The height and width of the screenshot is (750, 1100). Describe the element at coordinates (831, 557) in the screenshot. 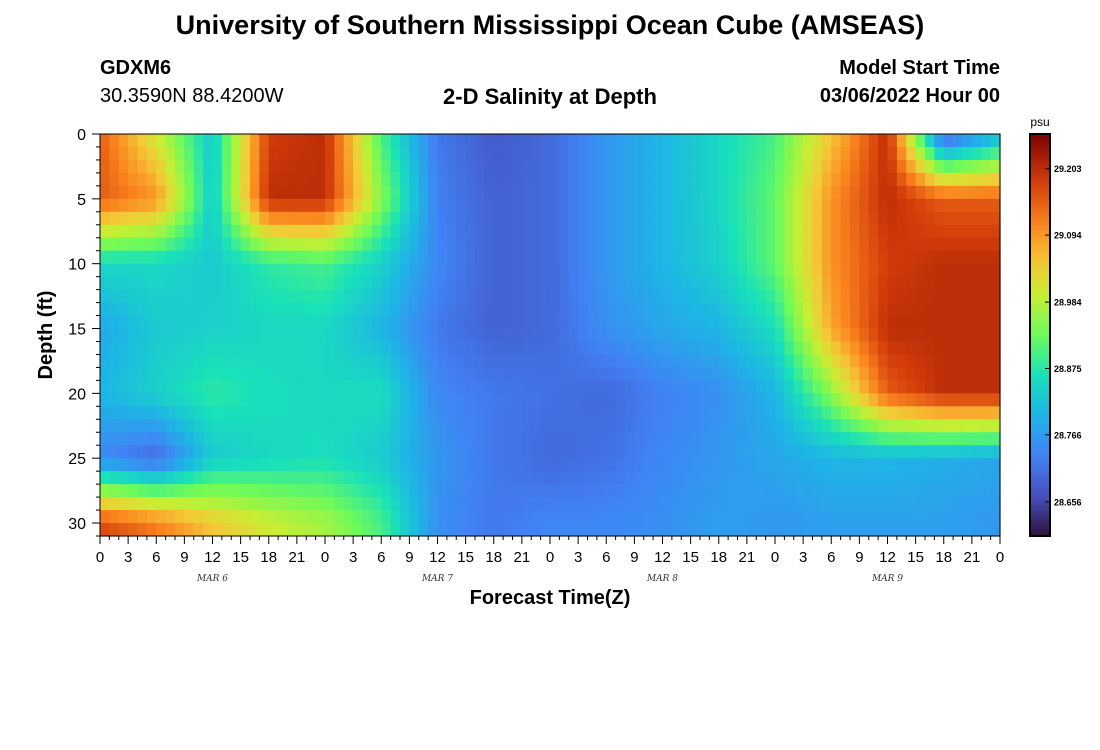

I see `x-tick-label: 6` at that location.